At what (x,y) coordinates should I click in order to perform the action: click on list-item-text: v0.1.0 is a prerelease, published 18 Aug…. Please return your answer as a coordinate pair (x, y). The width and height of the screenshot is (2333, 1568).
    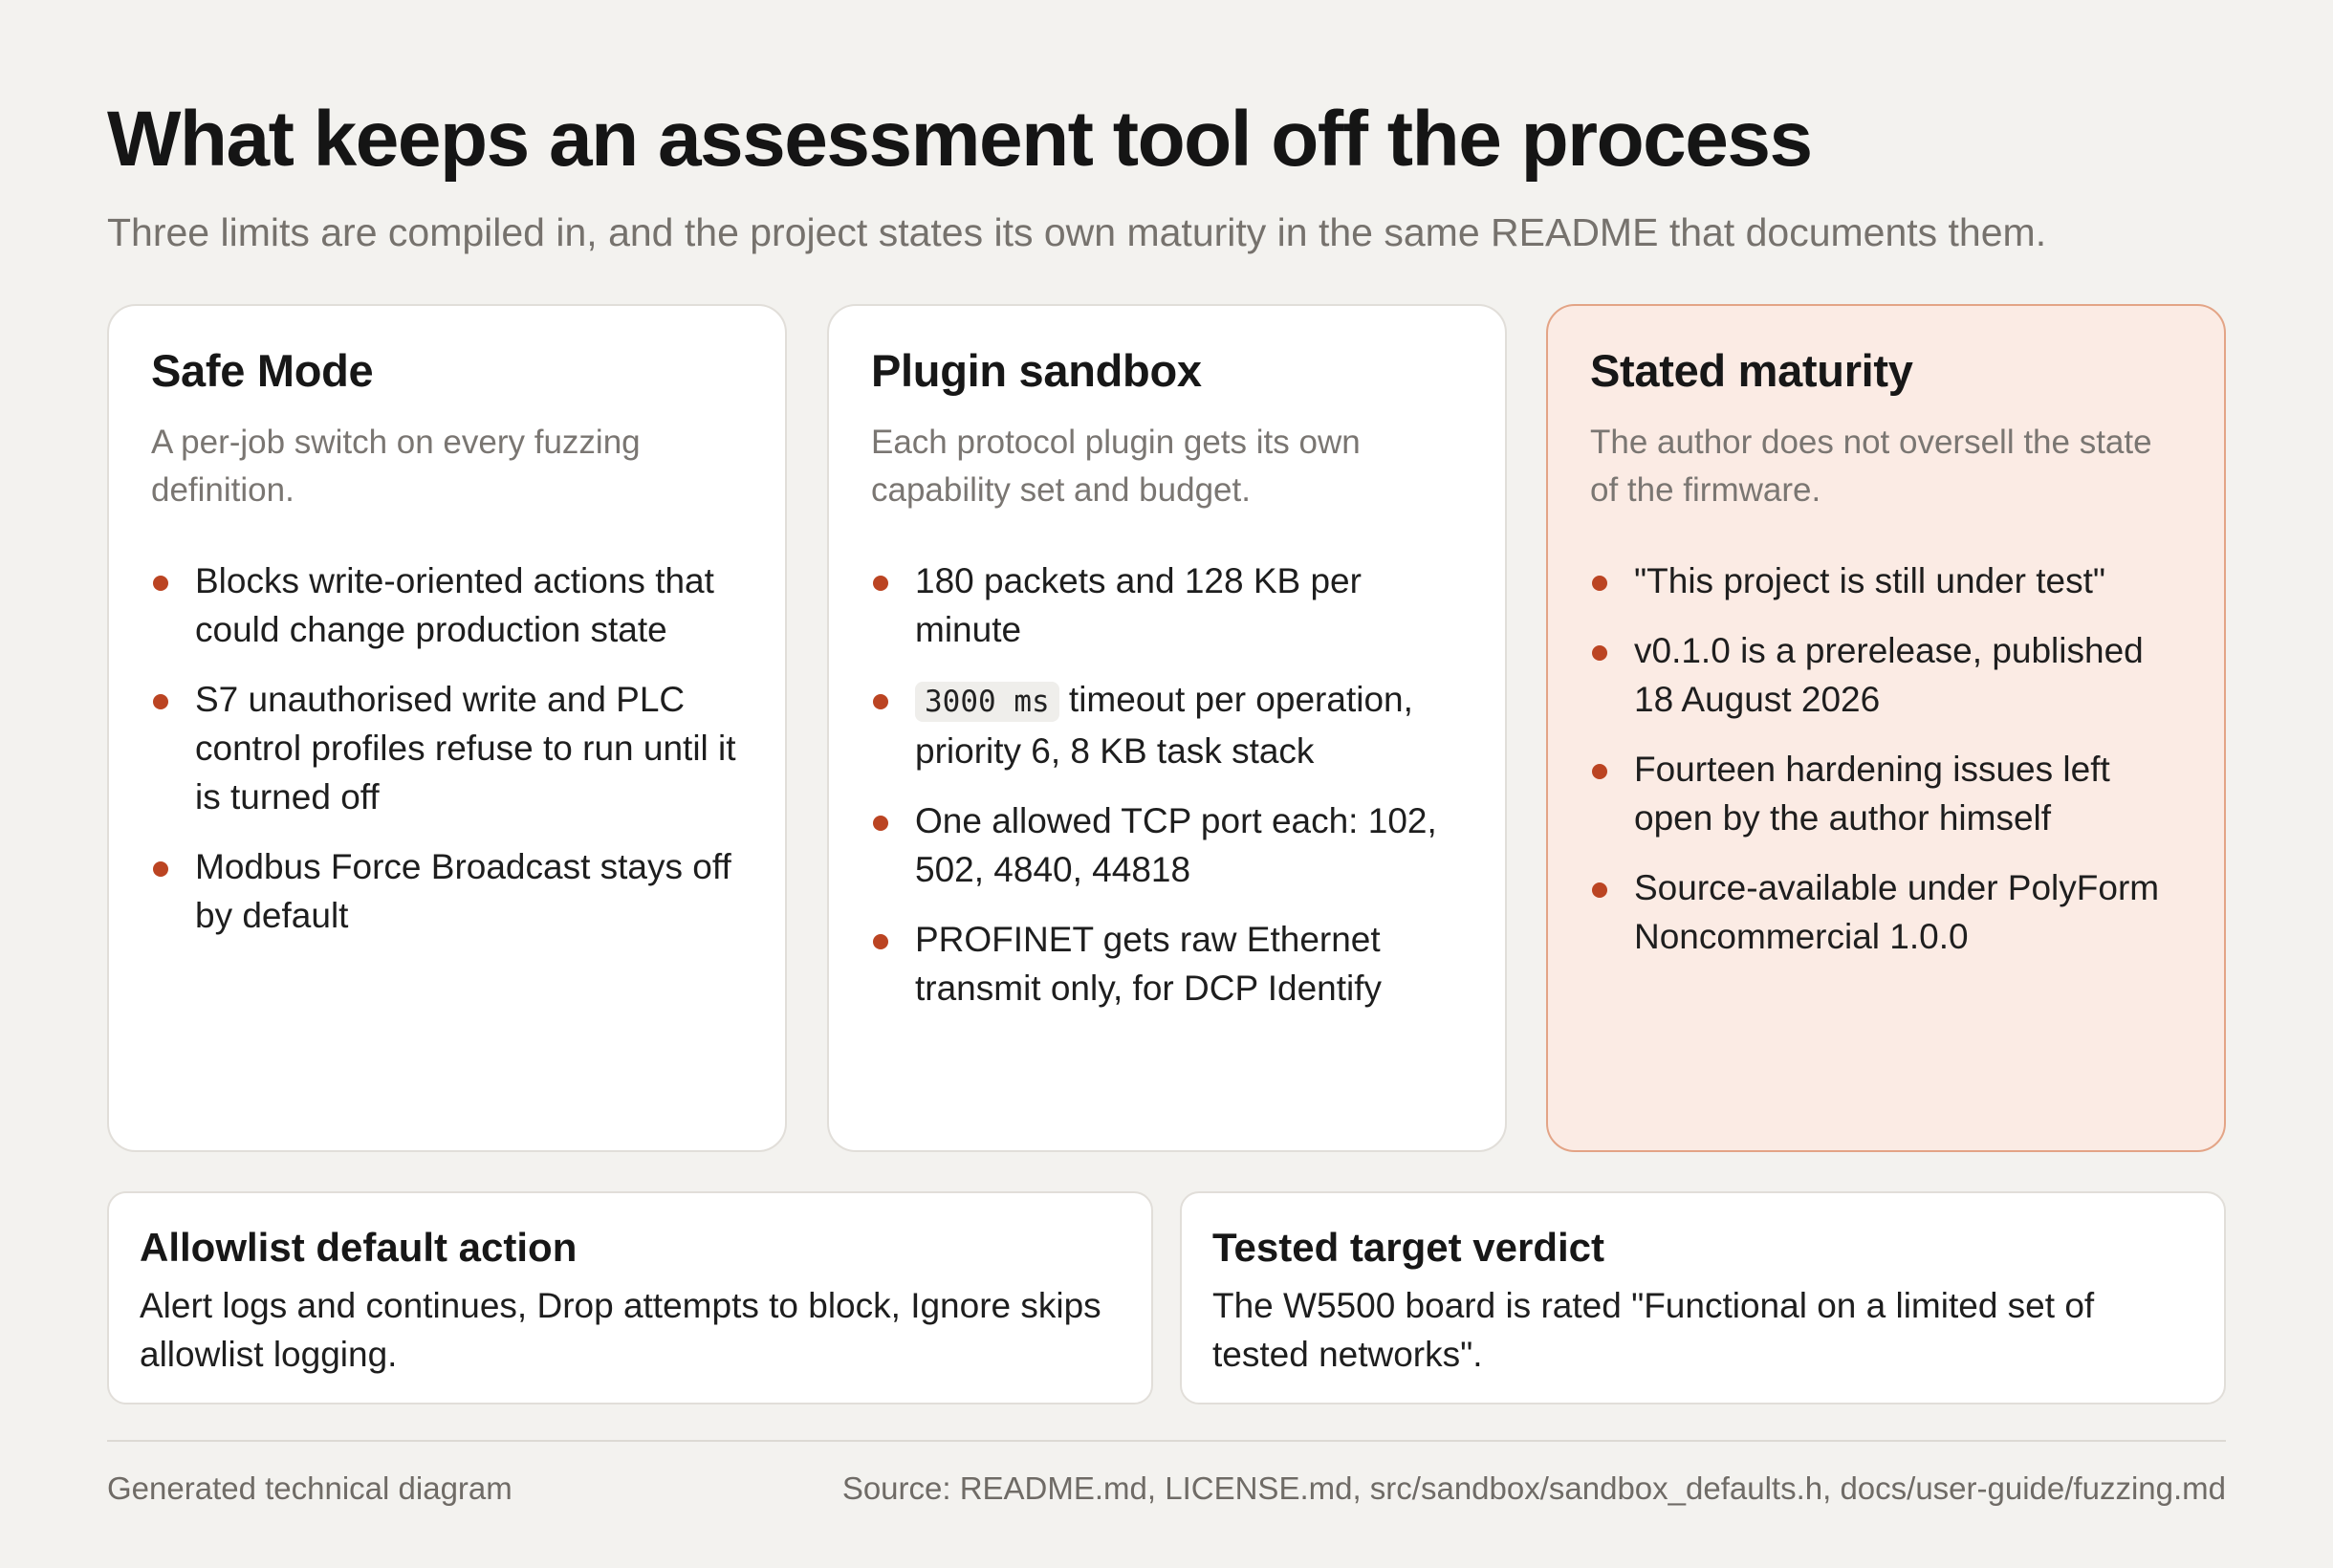
    Looking at the image, I should click on (1889, 675).